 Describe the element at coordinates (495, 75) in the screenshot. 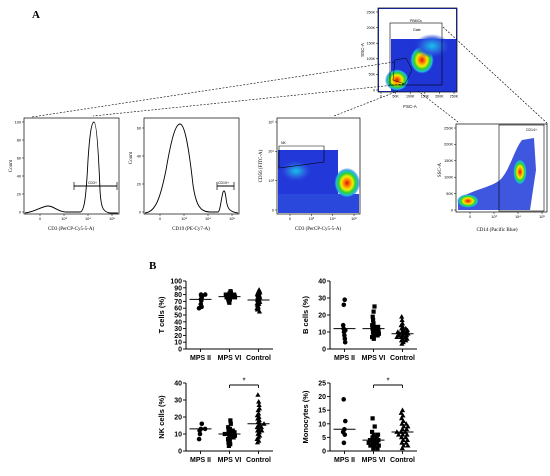

I see `connector-right-top` at that location.